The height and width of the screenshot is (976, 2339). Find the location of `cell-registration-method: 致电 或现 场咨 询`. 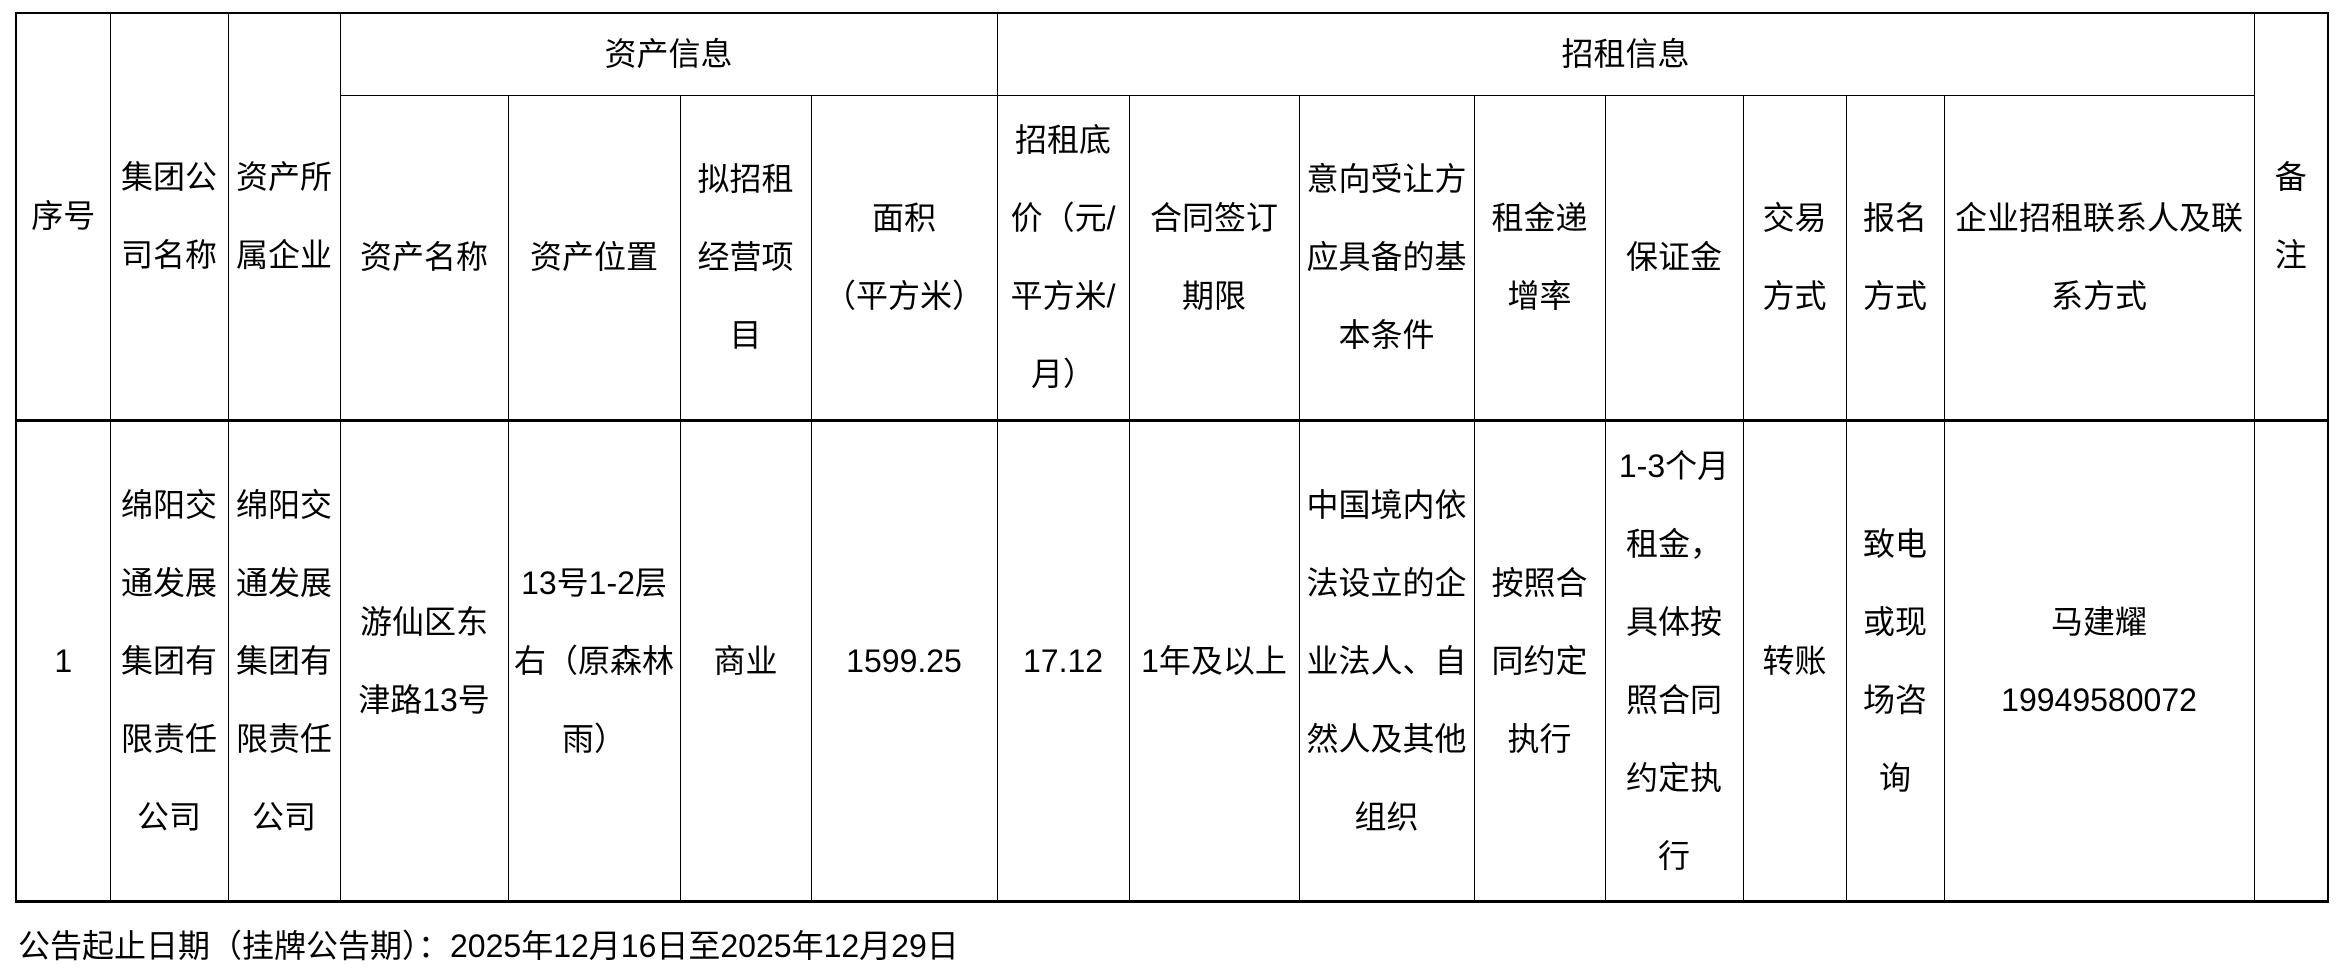

cell-registration-method: 致电 或现 场咨 询 is located at coordinates (1895, 660).